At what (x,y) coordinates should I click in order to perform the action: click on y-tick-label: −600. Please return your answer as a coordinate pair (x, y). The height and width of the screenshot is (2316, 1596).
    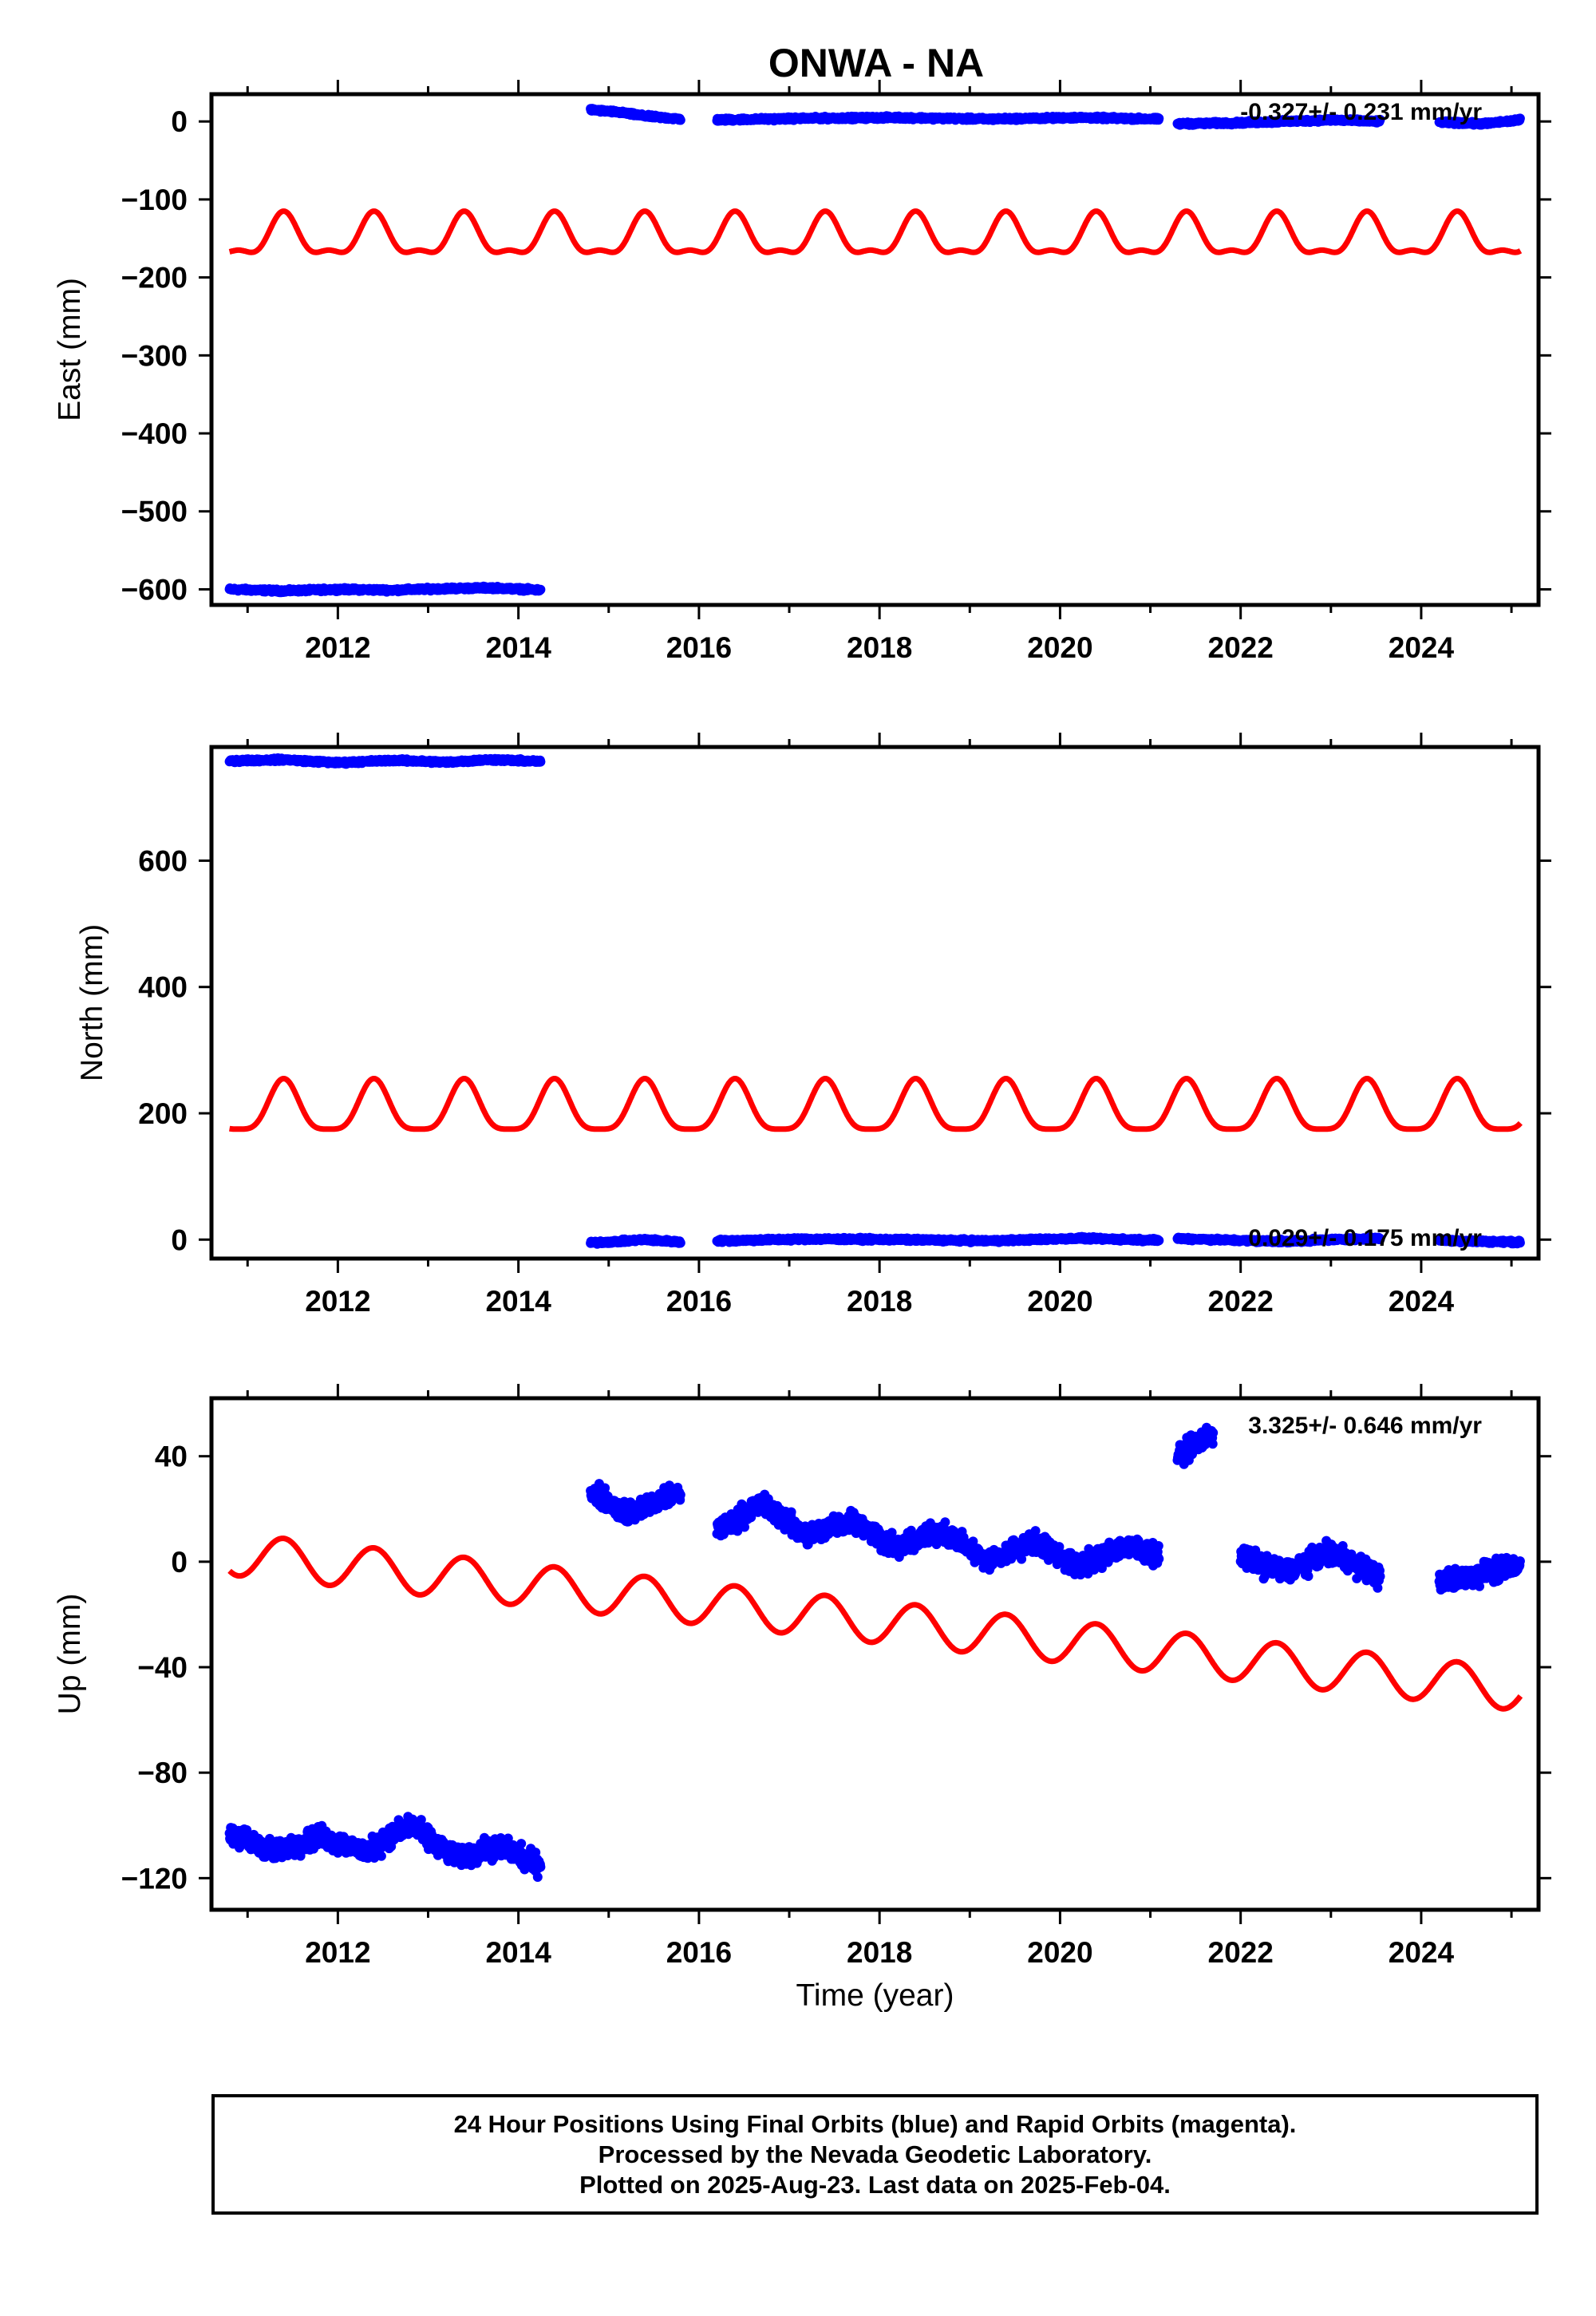
    Looking at the image, I should click on (154, 589).